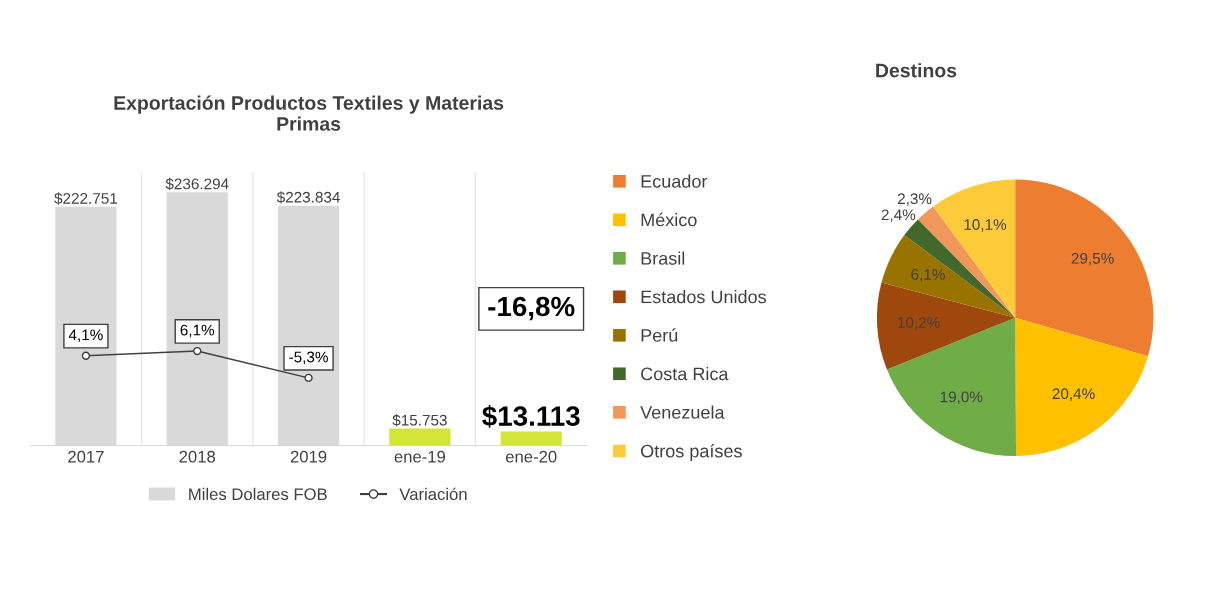 The width and height of the screenshot is (1210, 594). Describe the element at coordinates (898, 215) in the screenshot. I see `data-label: 2,4%` at that location.